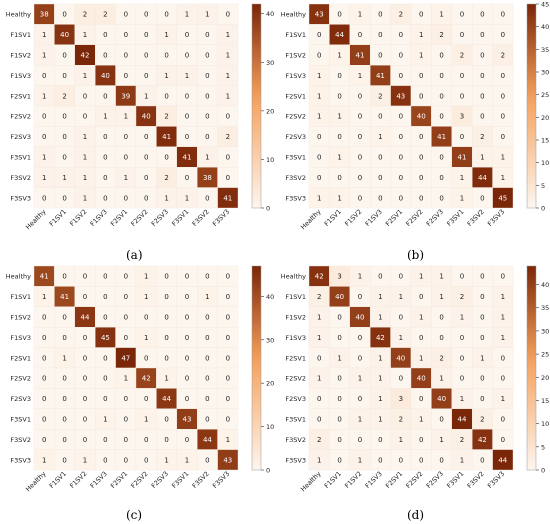 The width and height of the screenshot is (550, 524). I want to click on heatmap-b-value-r0-c8: 0, so click(482, 15).